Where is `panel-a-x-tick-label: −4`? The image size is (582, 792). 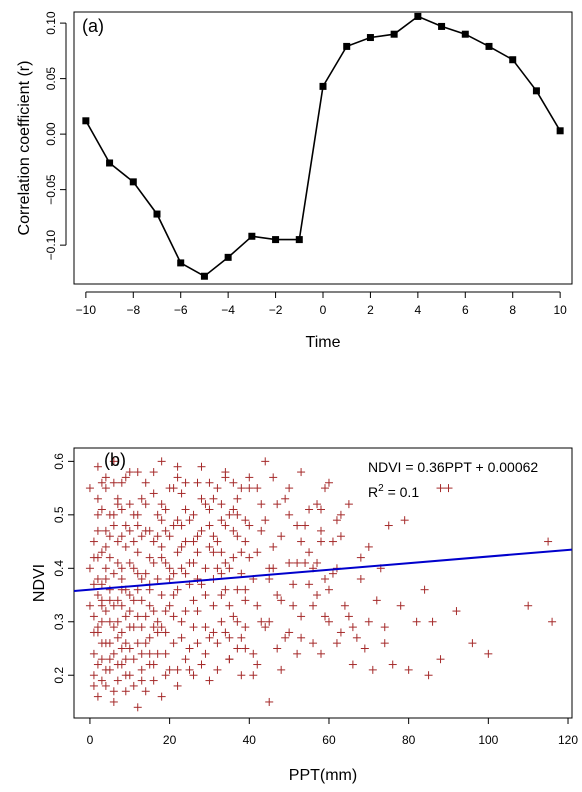 panel-a-x-tick-label: −4 is located at coordinates (228, 310).